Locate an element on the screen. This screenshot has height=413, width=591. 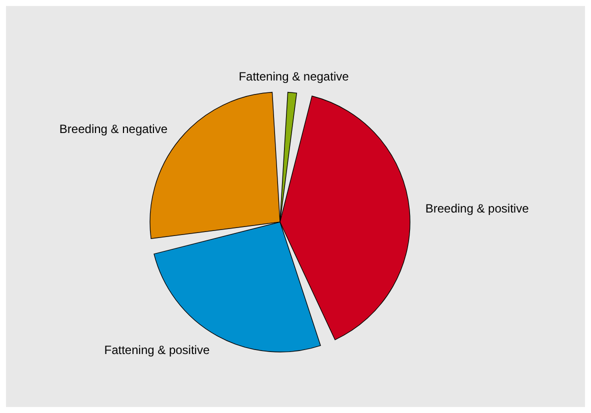
slice-label: Fattening & positive is located at coordinates (157, 349).